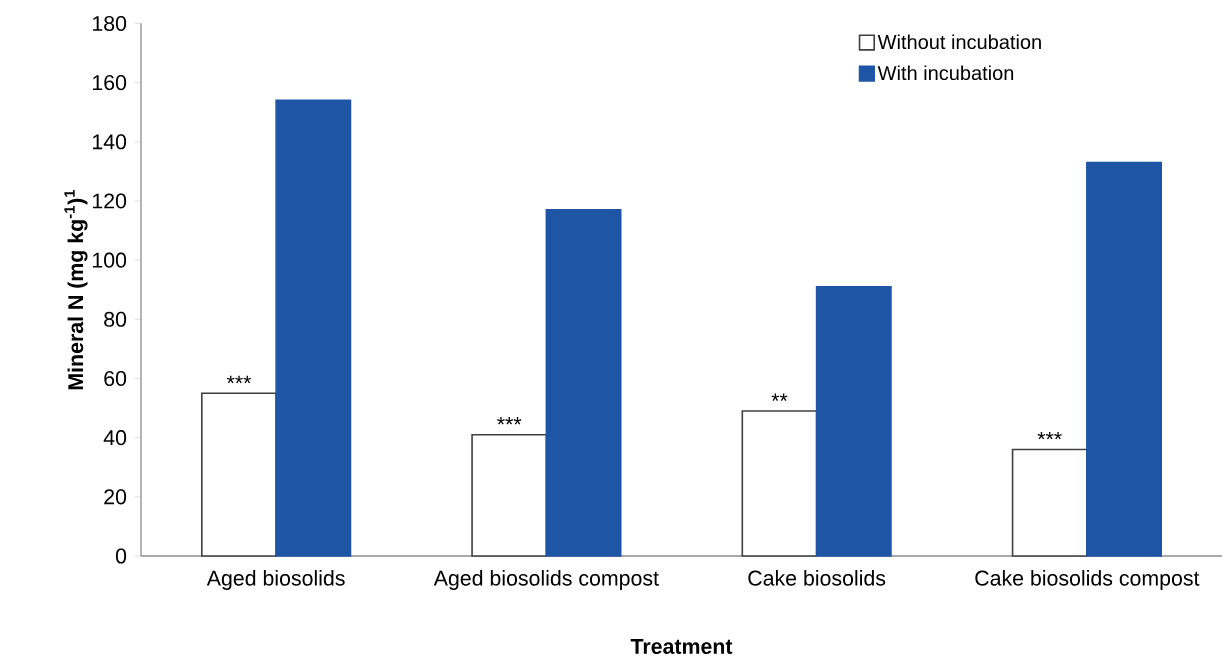  I want to click on y-tick-label: 40, so click(115, 438).